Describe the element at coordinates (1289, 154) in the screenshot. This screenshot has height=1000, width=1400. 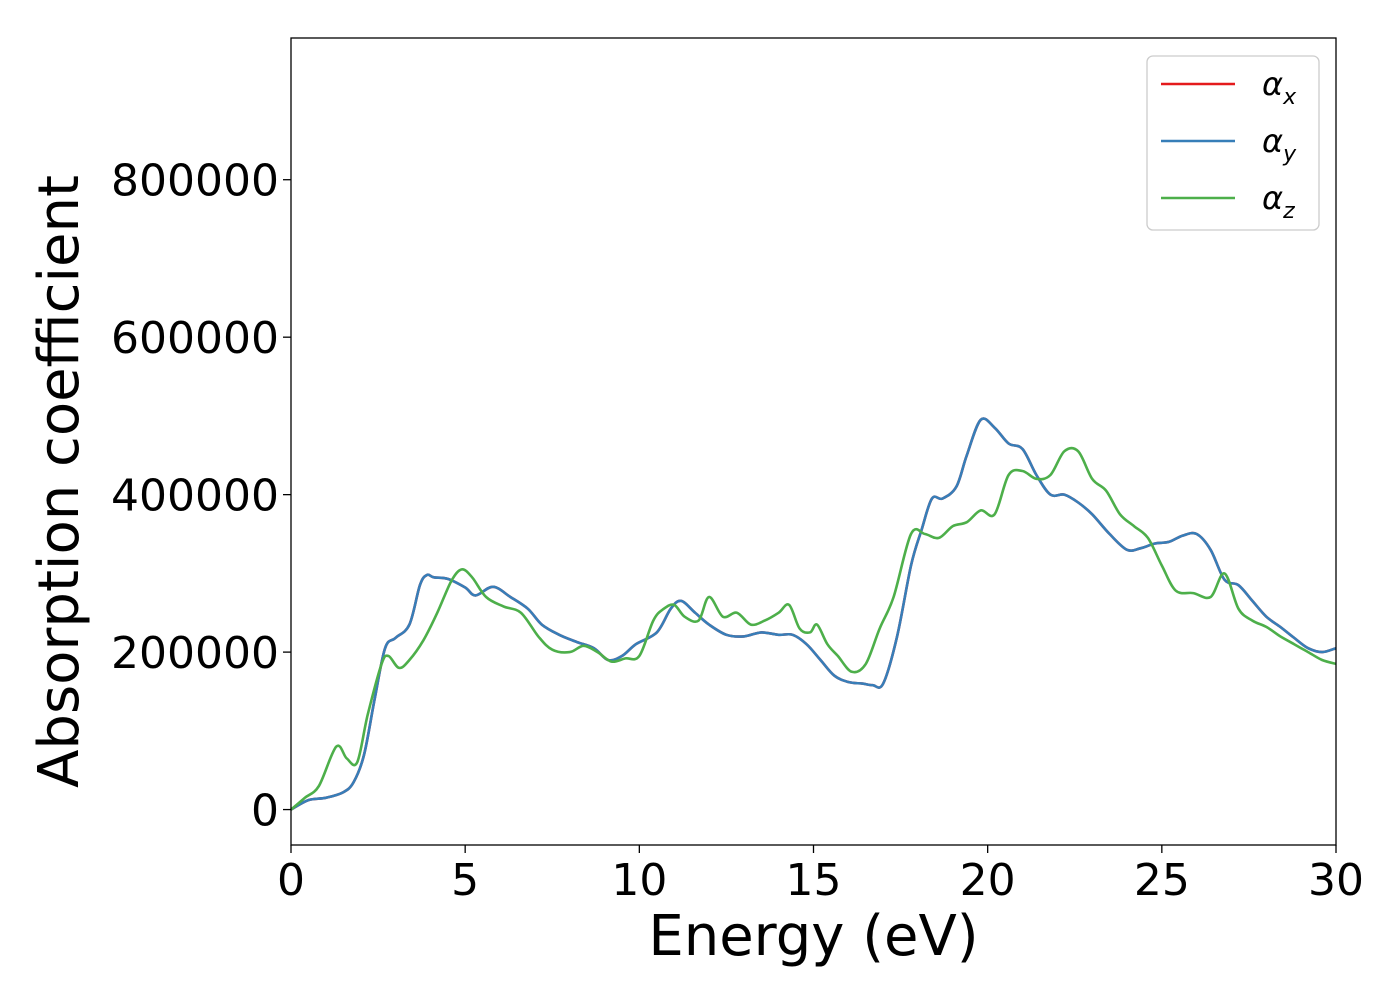
I see `legend-label-subscript: y` at that location.